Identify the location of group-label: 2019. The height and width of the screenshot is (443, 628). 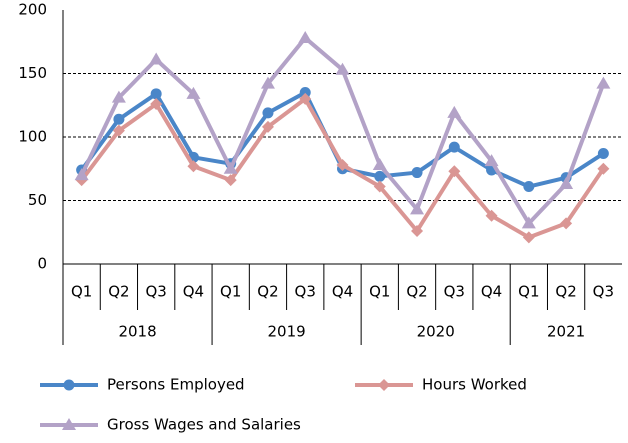
(287, 332).